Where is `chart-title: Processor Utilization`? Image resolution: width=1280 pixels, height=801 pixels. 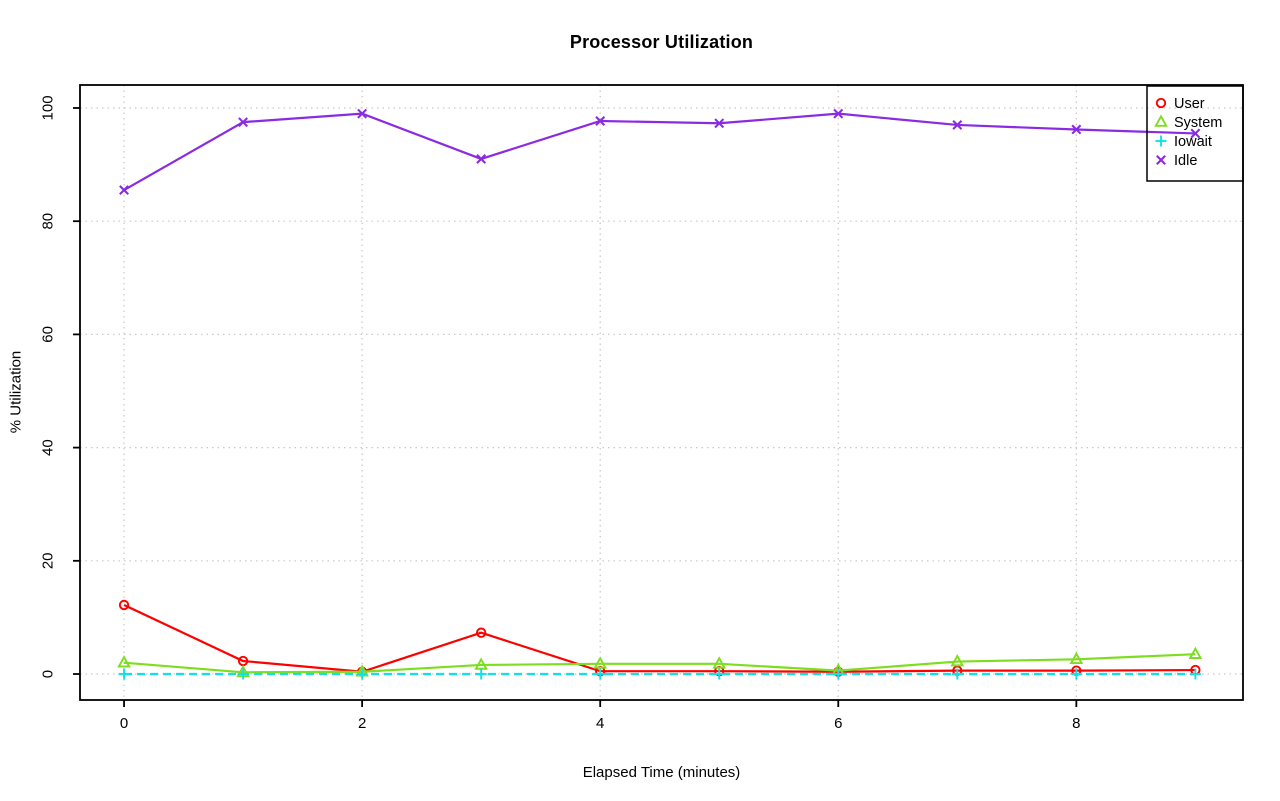 chart-title: Processor Utilization is located at coordinates (661, 42).